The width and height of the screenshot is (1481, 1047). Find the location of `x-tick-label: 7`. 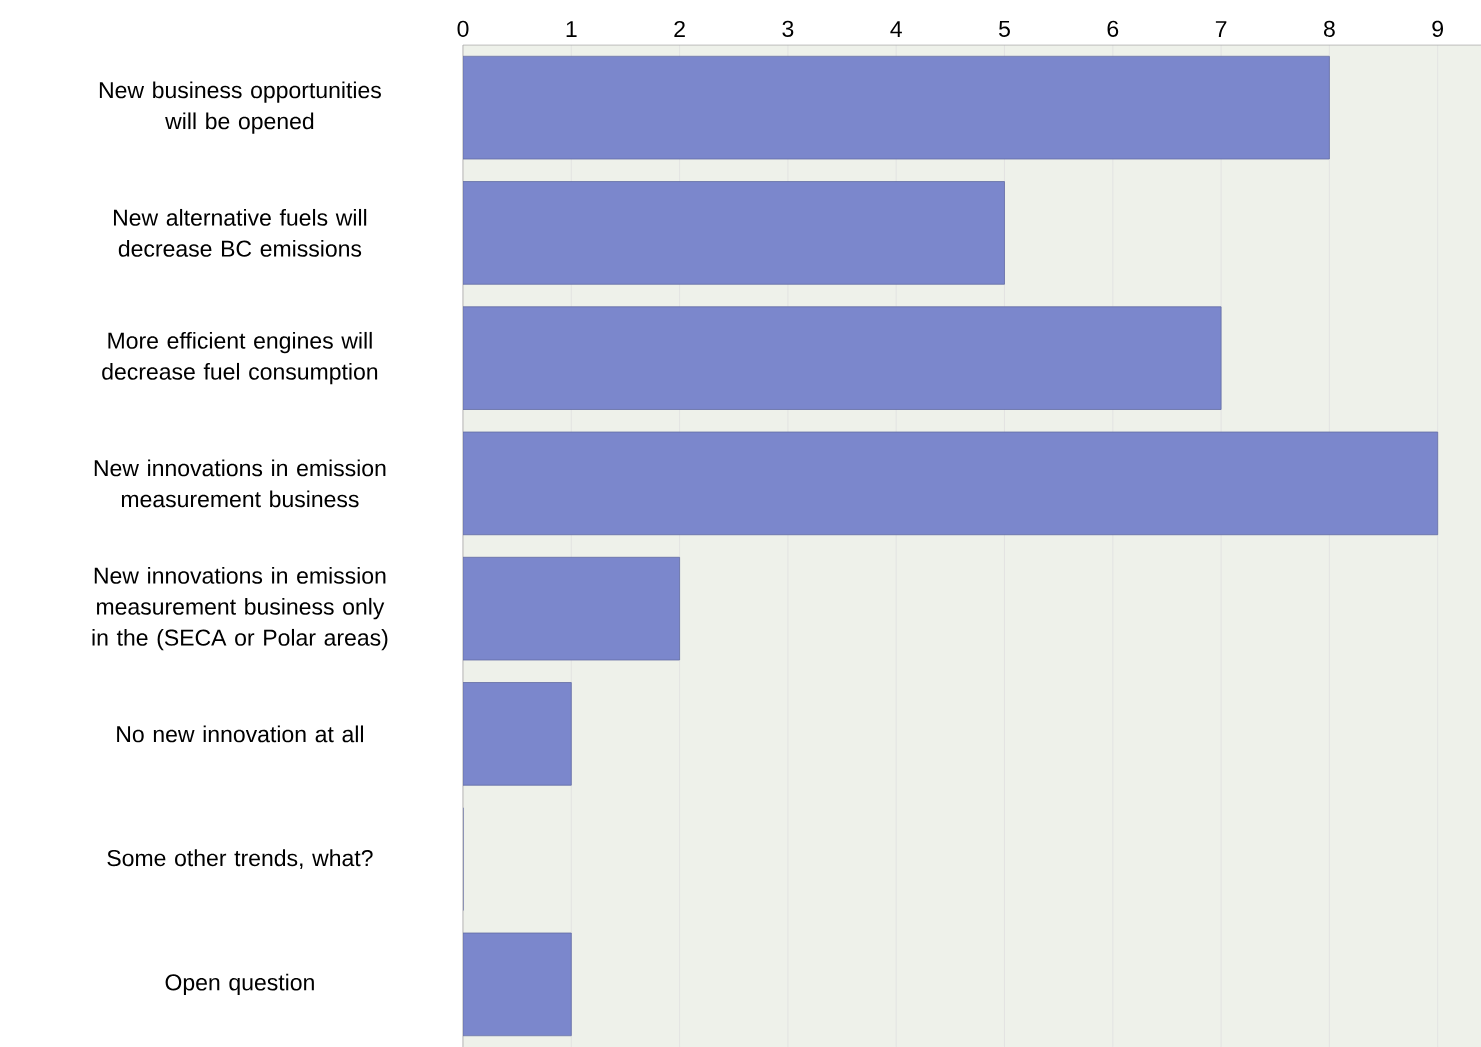

x-tick-label: 7 is located at coordinates (1221, 29).